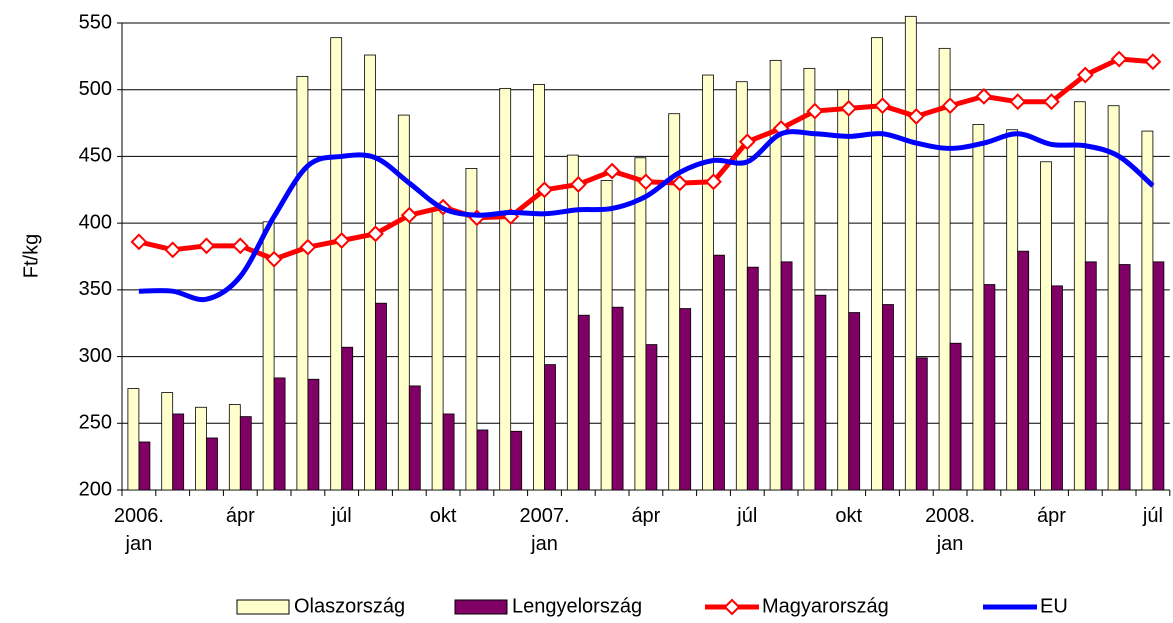 This screenshot has width=1173, height=623. I want to click on y-tick-label: 300, so click(95, 356).